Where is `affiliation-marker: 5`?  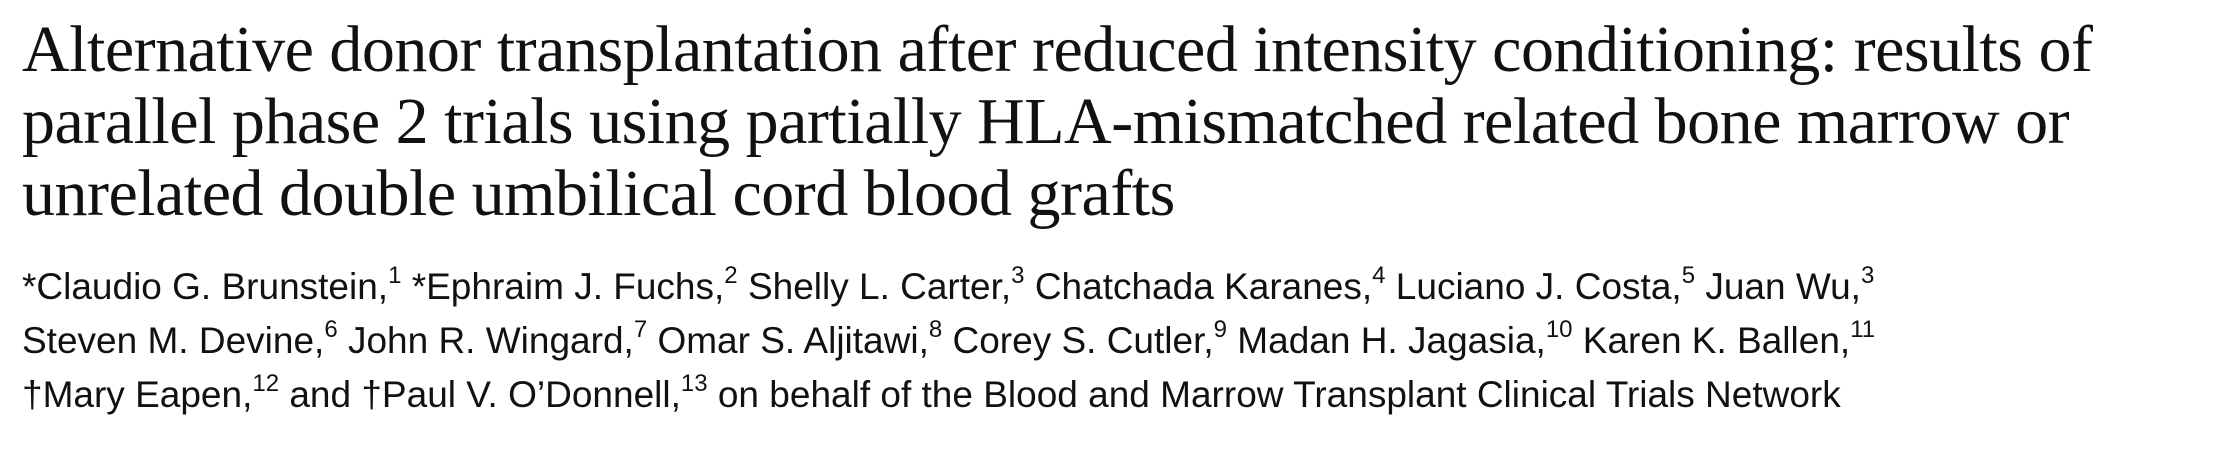
affiliation-marker: 5 is located at coordinates (1688, 275).